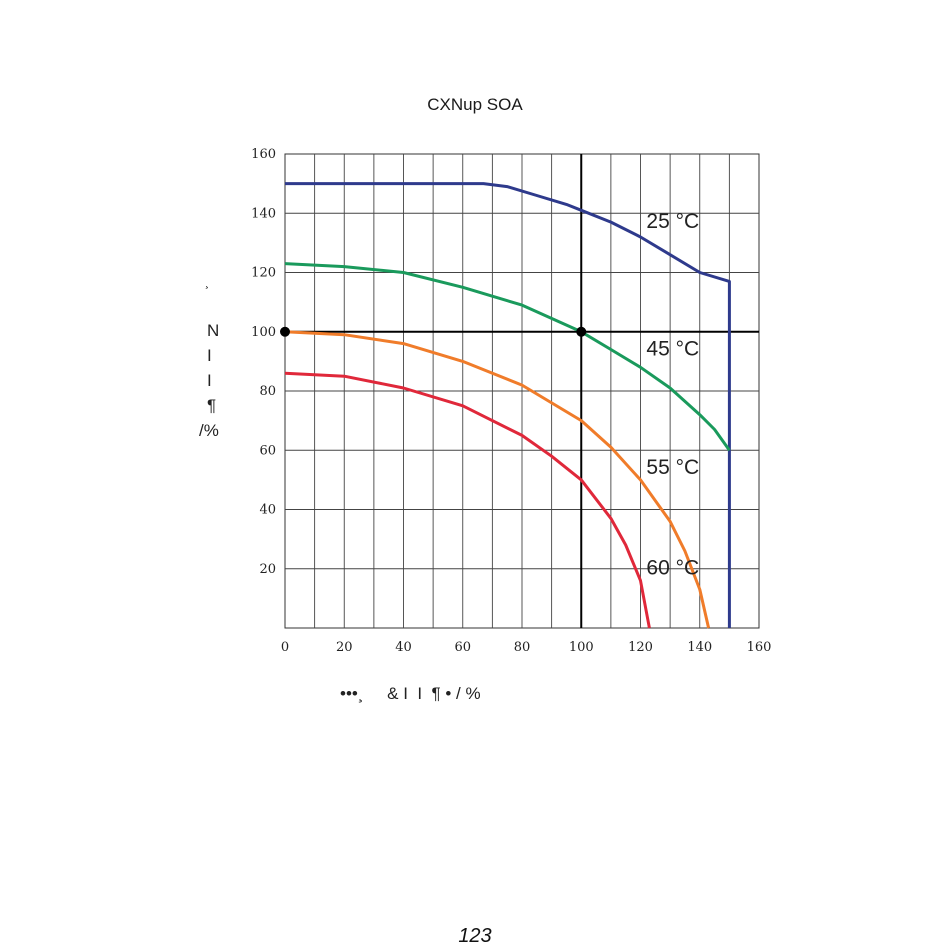 The width and height of the screenshot is (950, 951). What do you see at coordinates (344, 647) in the screenshot?
I see `x-tick-label: 20` at bounding box center [344, 647].